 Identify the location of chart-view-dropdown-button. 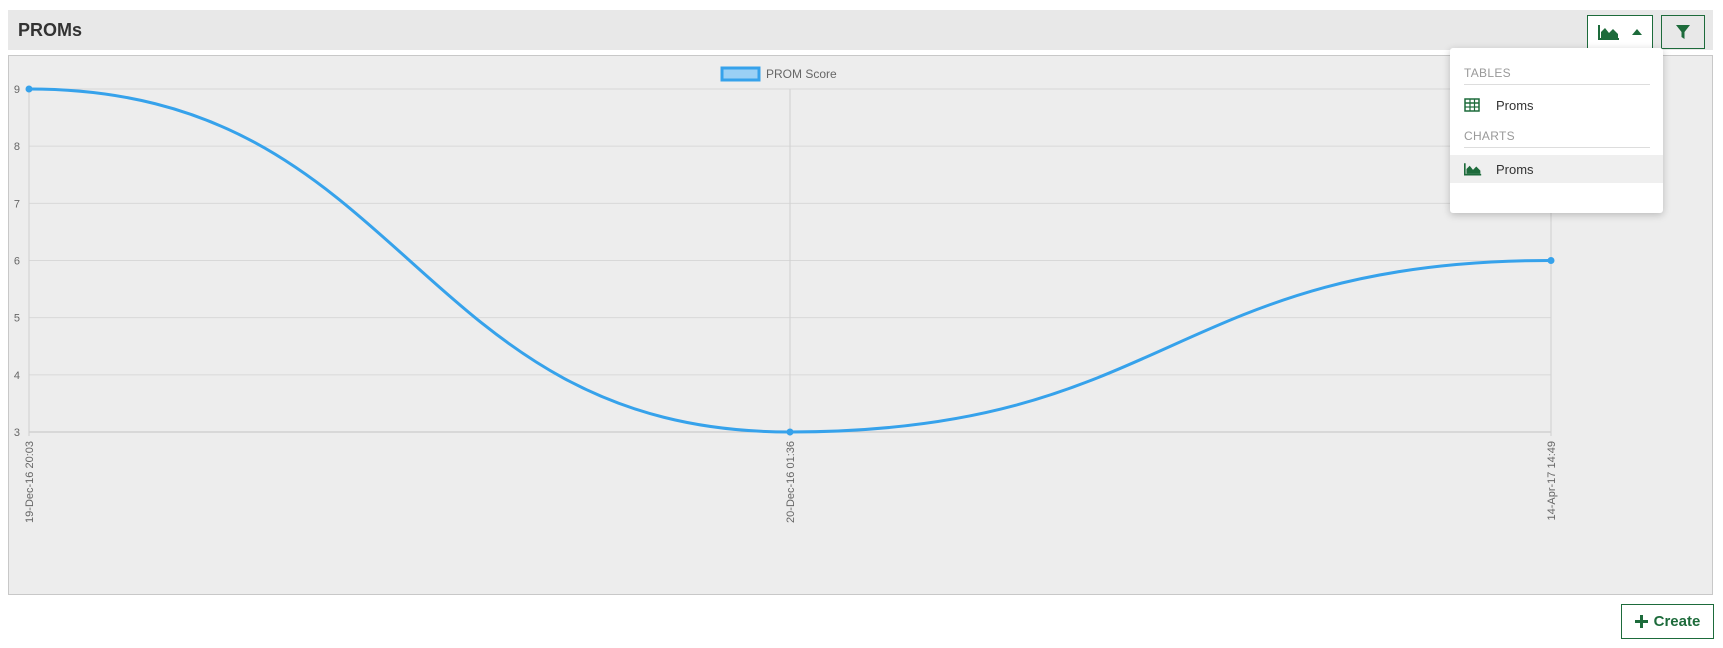
(1620, 32).